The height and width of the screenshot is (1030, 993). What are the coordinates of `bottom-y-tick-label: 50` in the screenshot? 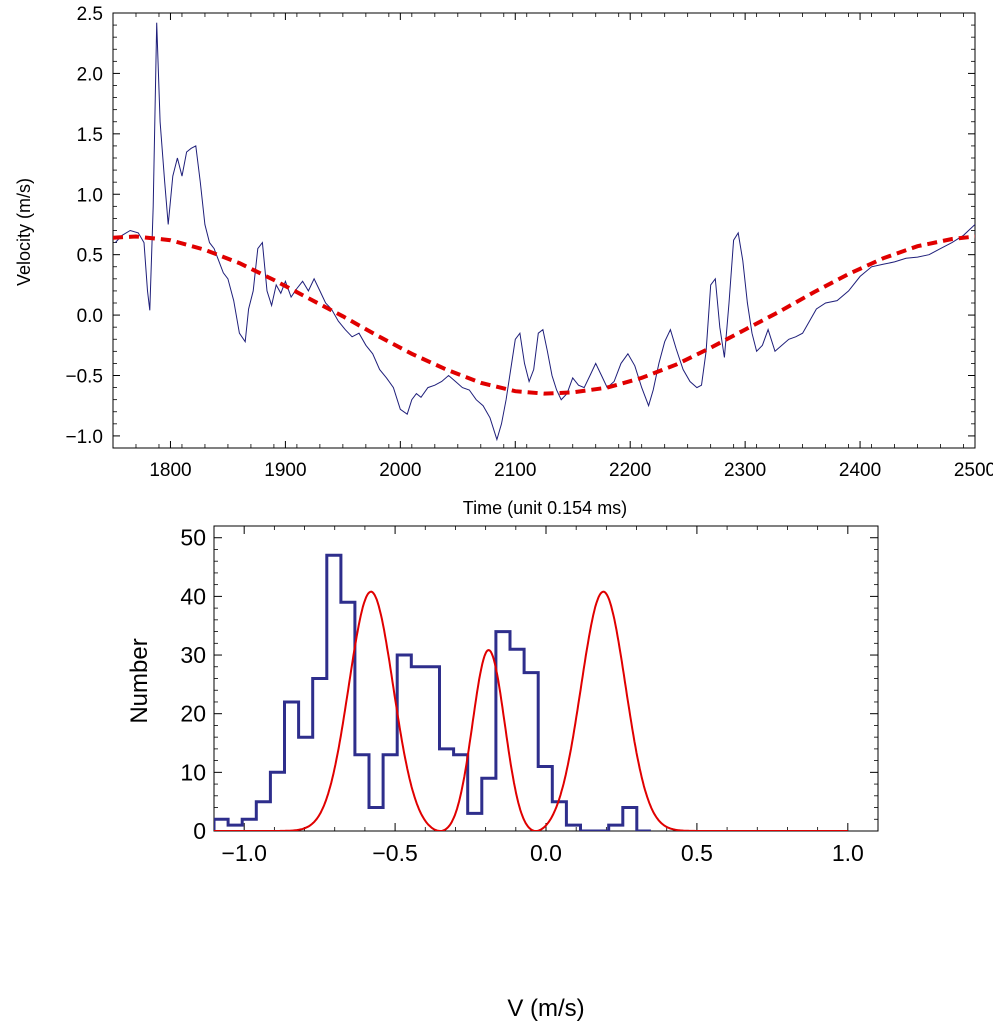 It's located at (193, 538).